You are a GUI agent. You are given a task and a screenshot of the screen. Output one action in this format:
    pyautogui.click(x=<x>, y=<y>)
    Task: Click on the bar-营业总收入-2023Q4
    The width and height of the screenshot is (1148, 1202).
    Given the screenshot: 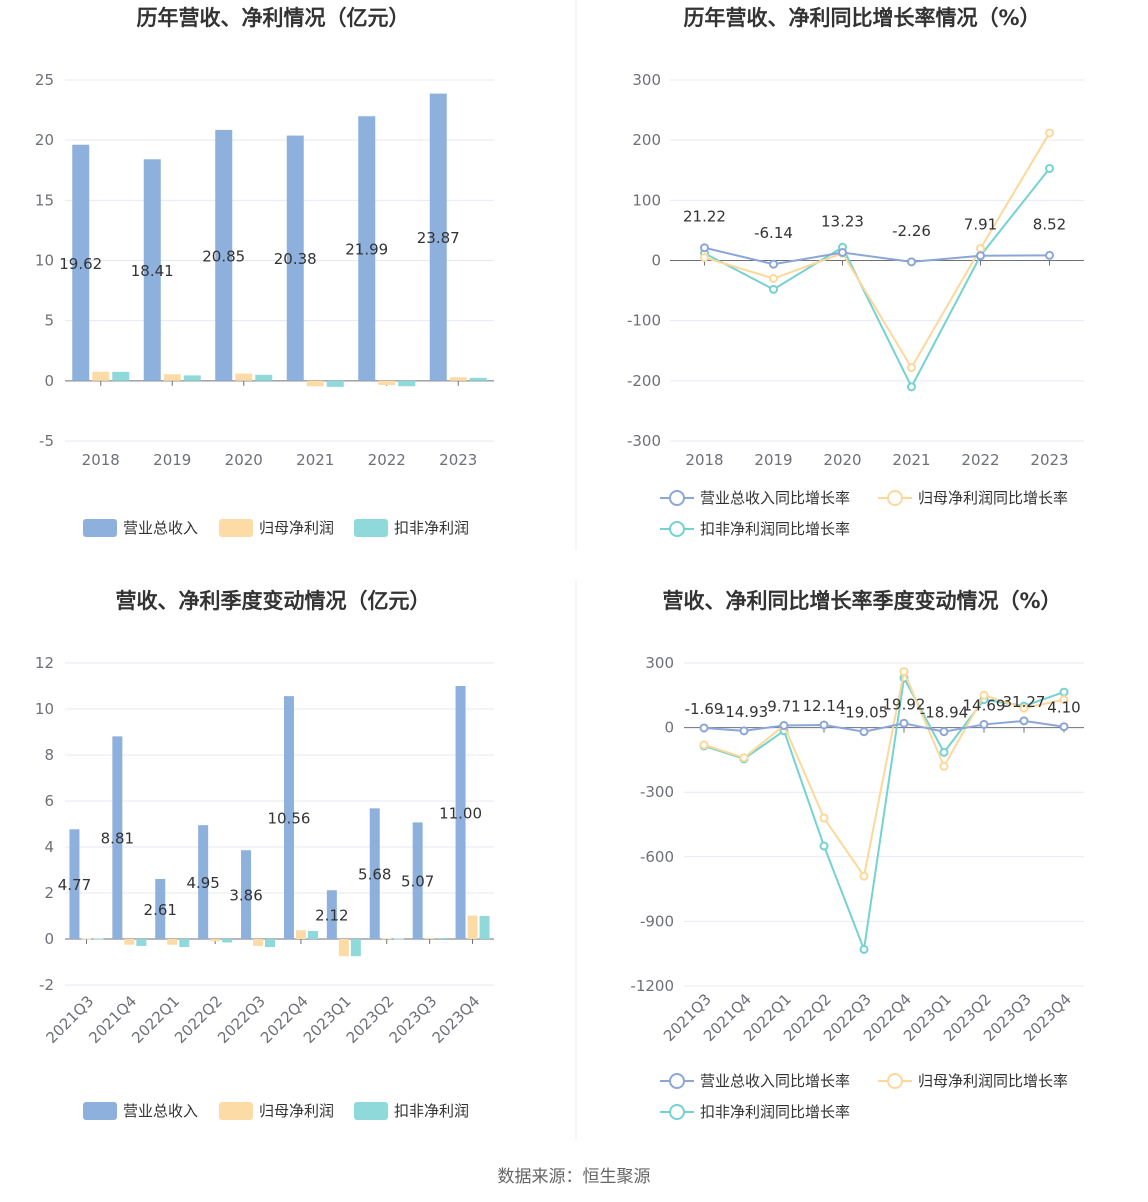 What is the action you would take?
    pyautogui.click(x=460, y=812)
    